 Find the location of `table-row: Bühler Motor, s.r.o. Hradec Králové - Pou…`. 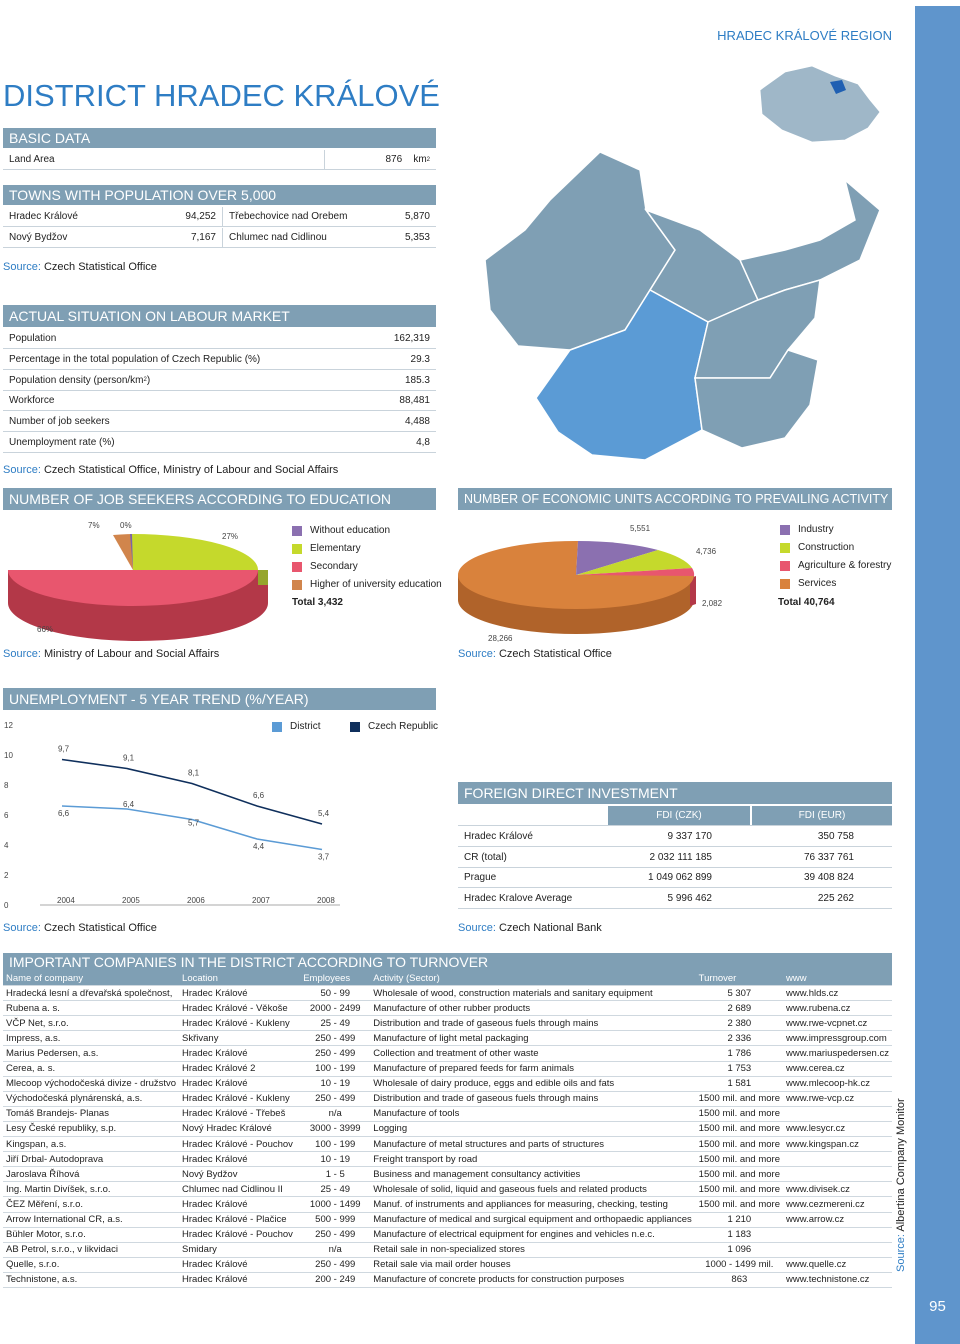

table-row: Bühler Motor, s.r.o. Hradec Králové - Pou… is located at coordinates (447, 1235).